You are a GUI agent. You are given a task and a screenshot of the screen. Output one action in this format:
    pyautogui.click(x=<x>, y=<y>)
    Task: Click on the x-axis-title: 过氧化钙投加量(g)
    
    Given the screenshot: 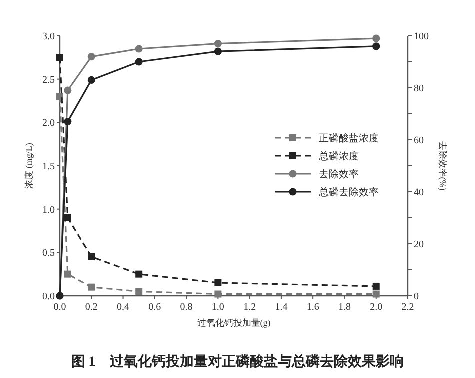 What is the action you would take?
    pyautogui.click(x=234, y=323)
    